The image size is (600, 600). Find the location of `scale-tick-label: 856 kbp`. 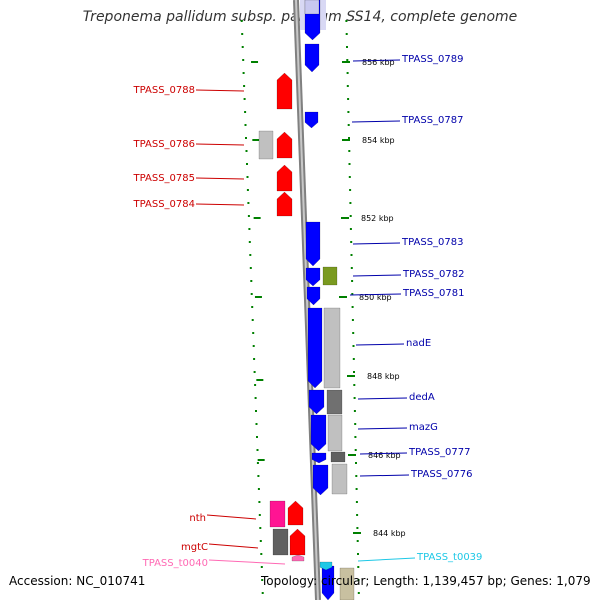

scale-tick-label: 856 kbp is located at coordinates (378, 62).